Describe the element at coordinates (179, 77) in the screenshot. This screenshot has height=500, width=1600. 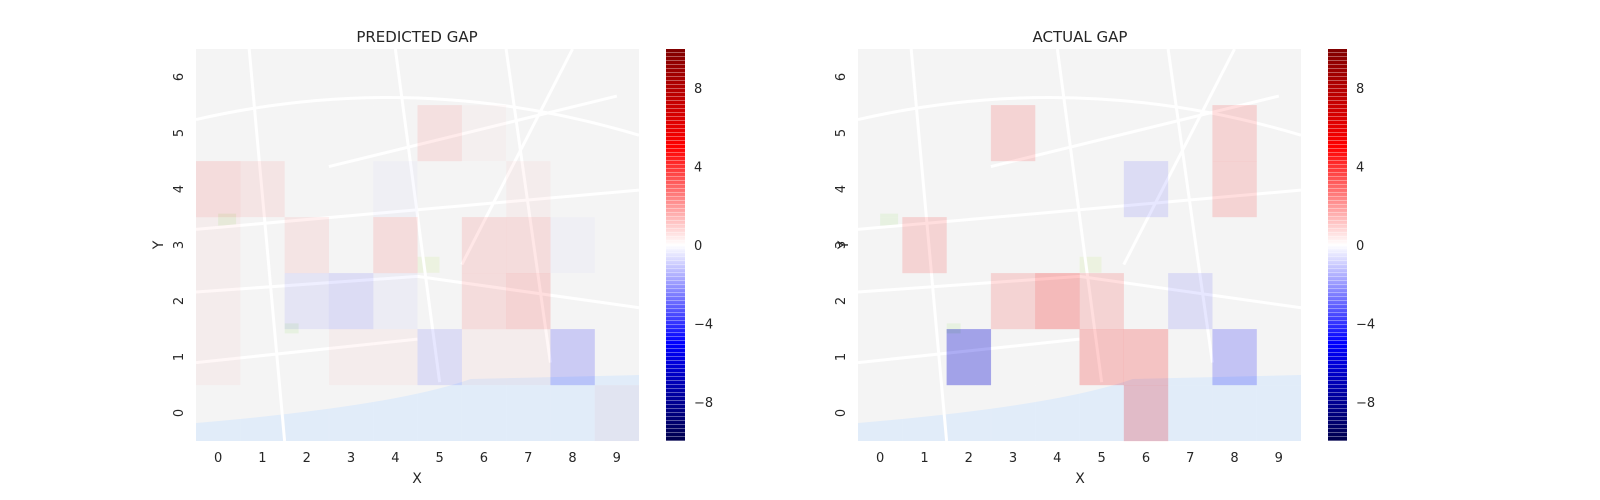
I see `y-tick-label: 6` at that location.